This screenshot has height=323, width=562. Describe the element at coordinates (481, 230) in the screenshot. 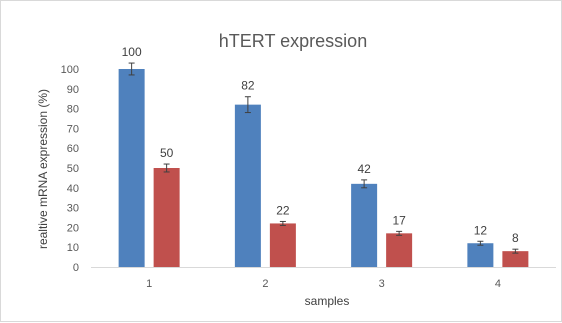

I see `data-label: 12` at that location.